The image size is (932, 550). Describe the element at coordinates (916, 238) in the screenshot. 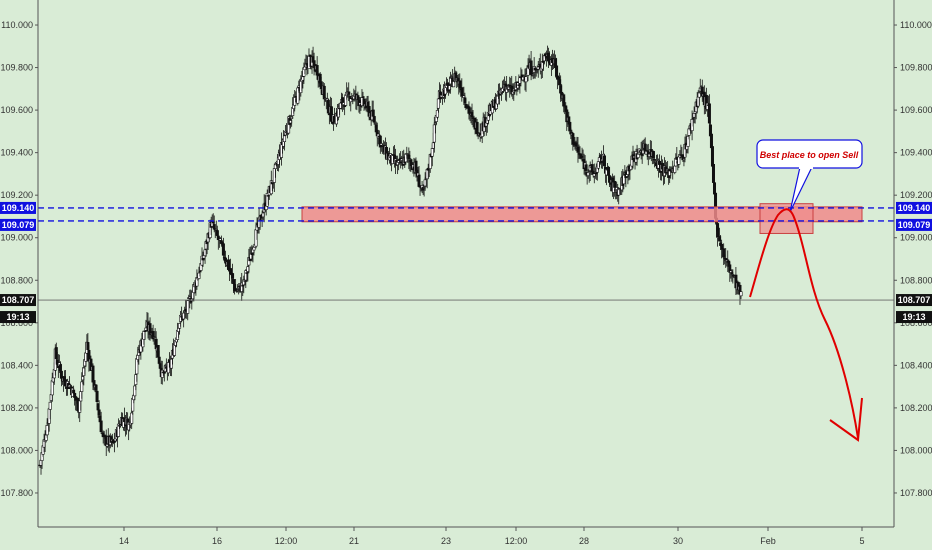

I see `y-tick-label-right: 109.000` at that location.